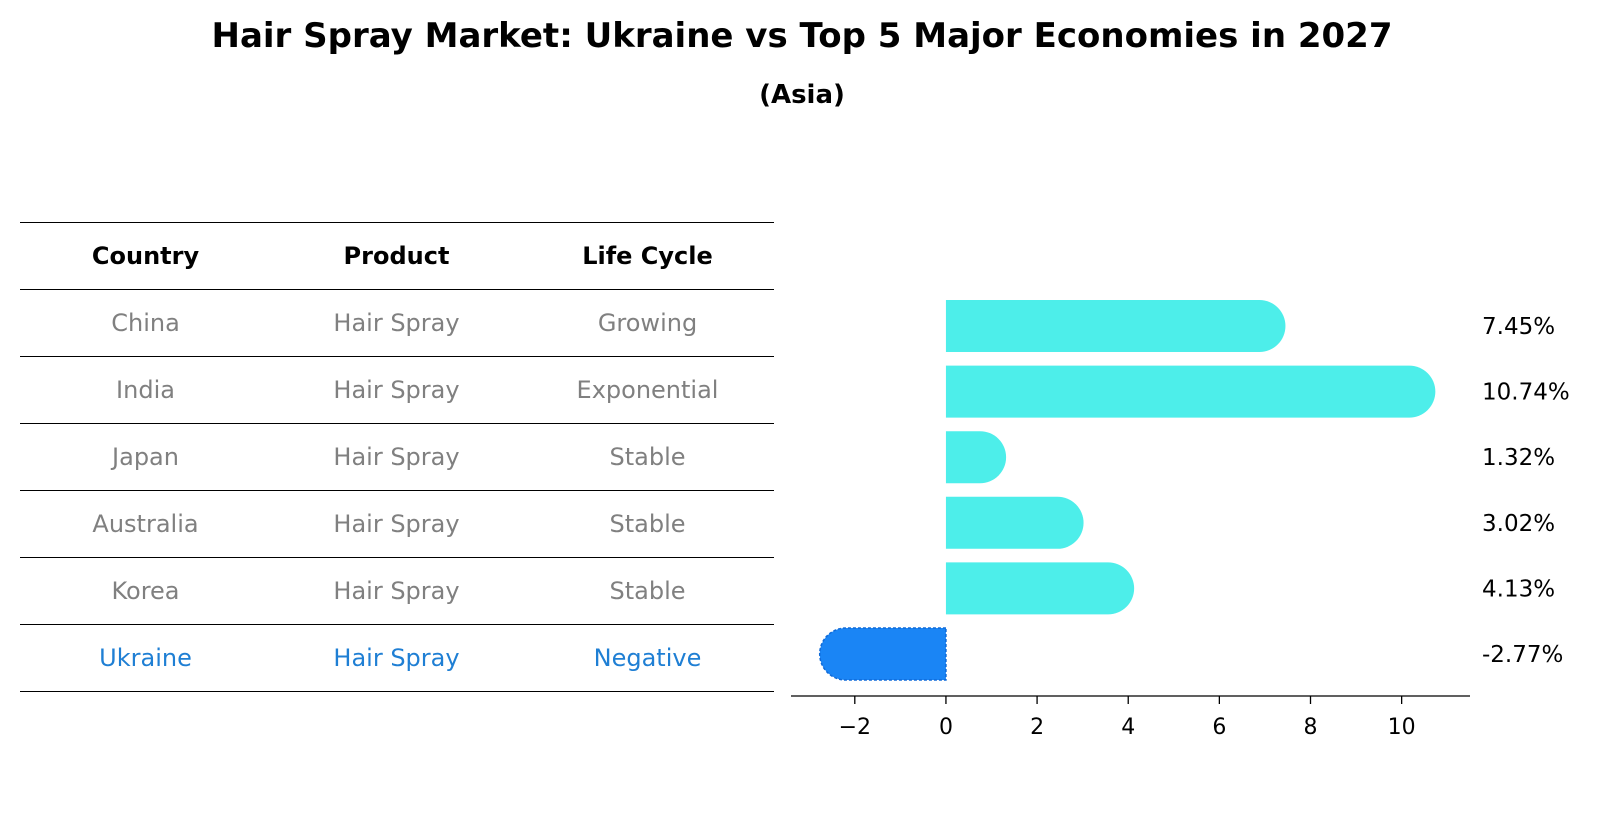  I want to click on header-country: Country, so click(145, 256).